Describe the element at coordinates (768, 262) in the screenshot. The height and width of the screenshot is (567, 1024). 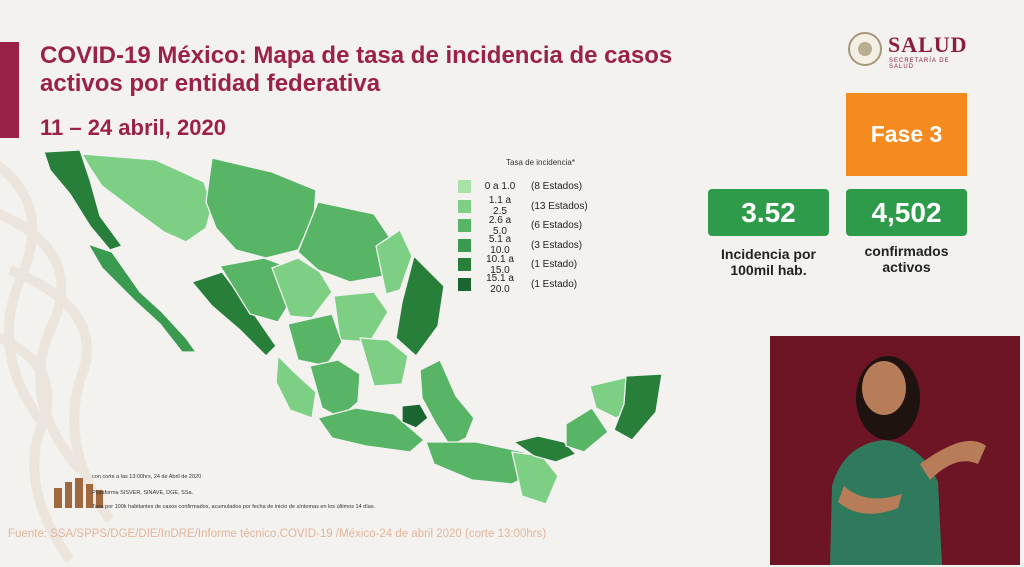
I see `incidence-label: Incidencia por 100mil hab.` at that location.